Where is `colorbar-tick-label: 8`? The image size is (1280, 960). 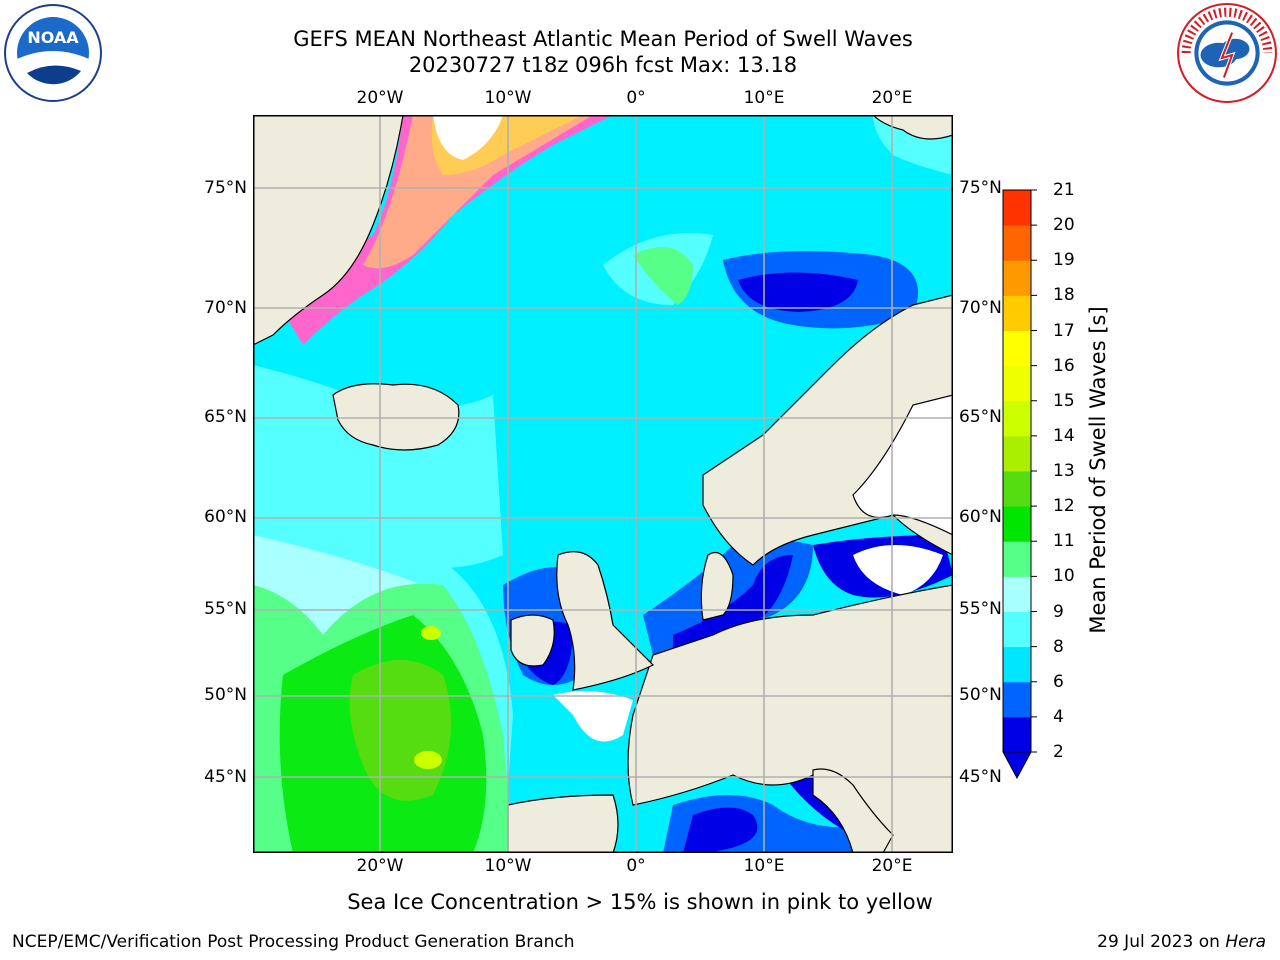
colorbar-tick-label: 8 is located at coordinates (1058, 646).